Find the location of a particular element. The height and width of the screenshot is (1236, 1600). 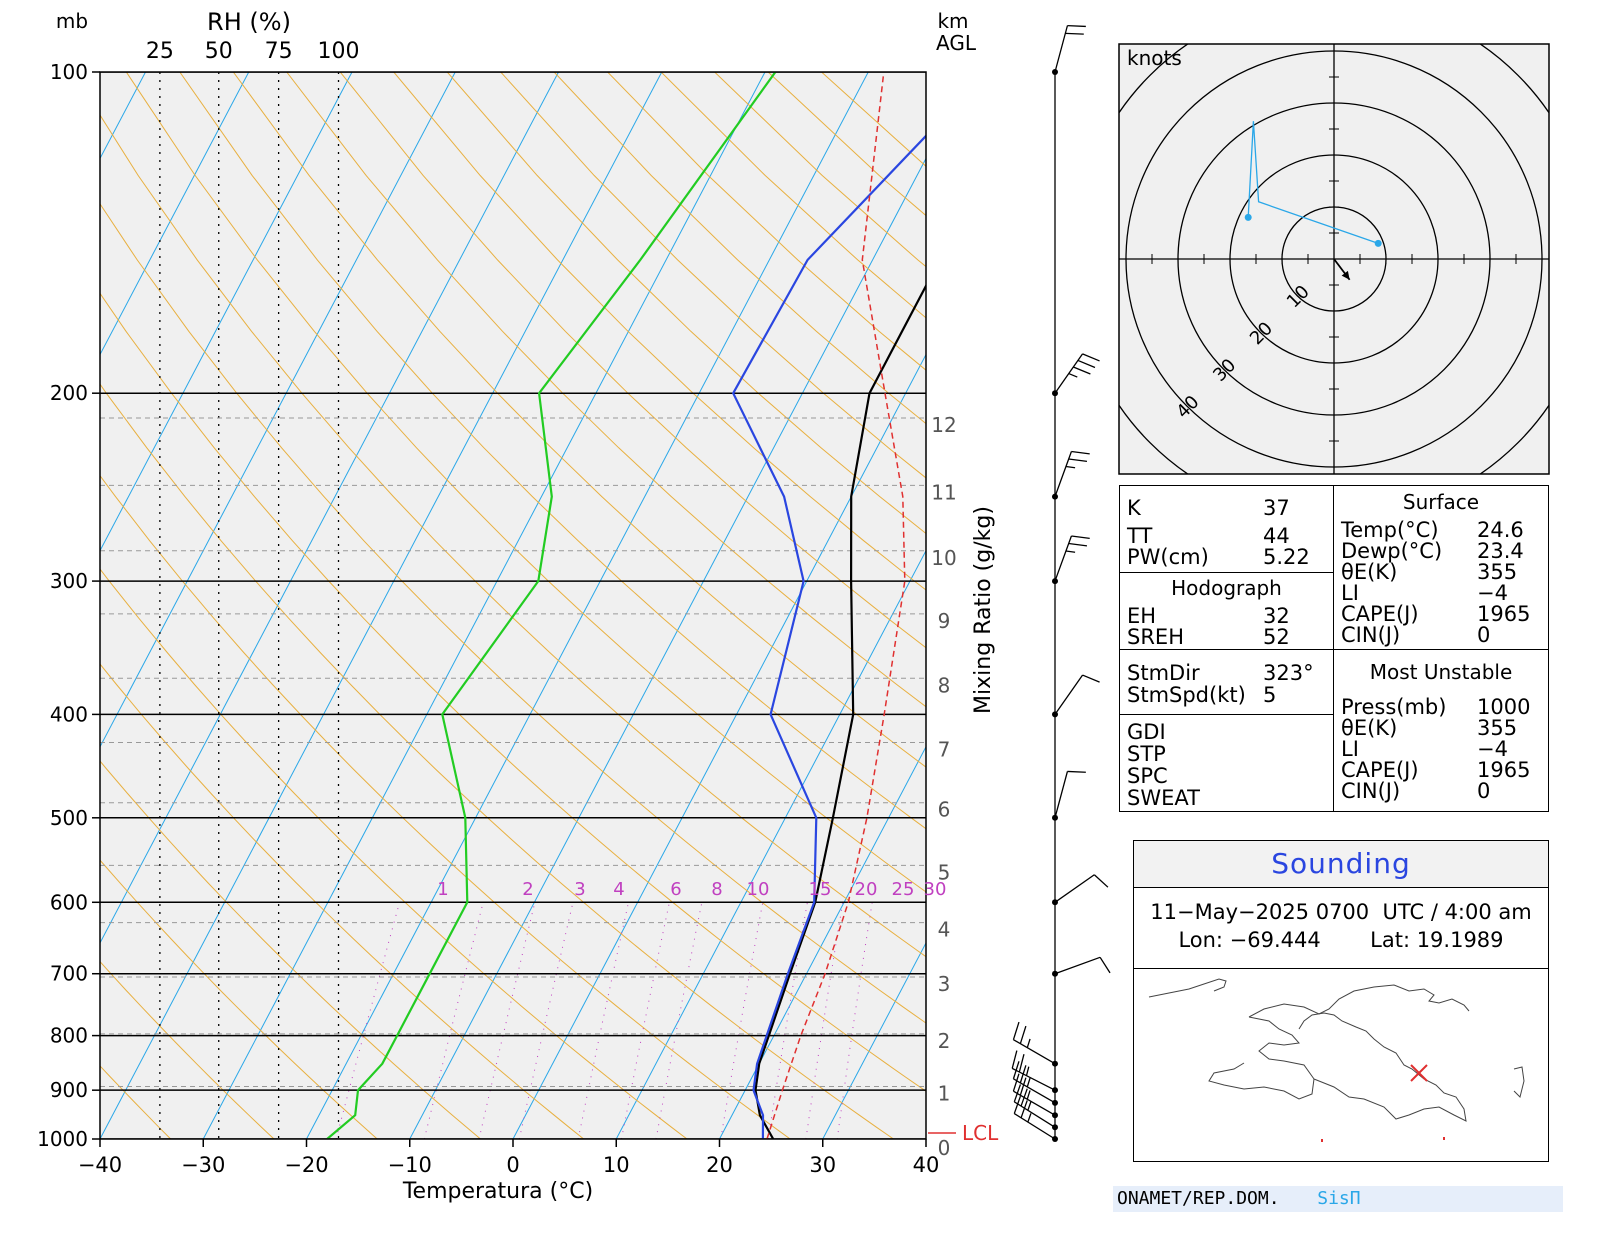

height-tick-label: 11 is located at coordinates (943, 492).